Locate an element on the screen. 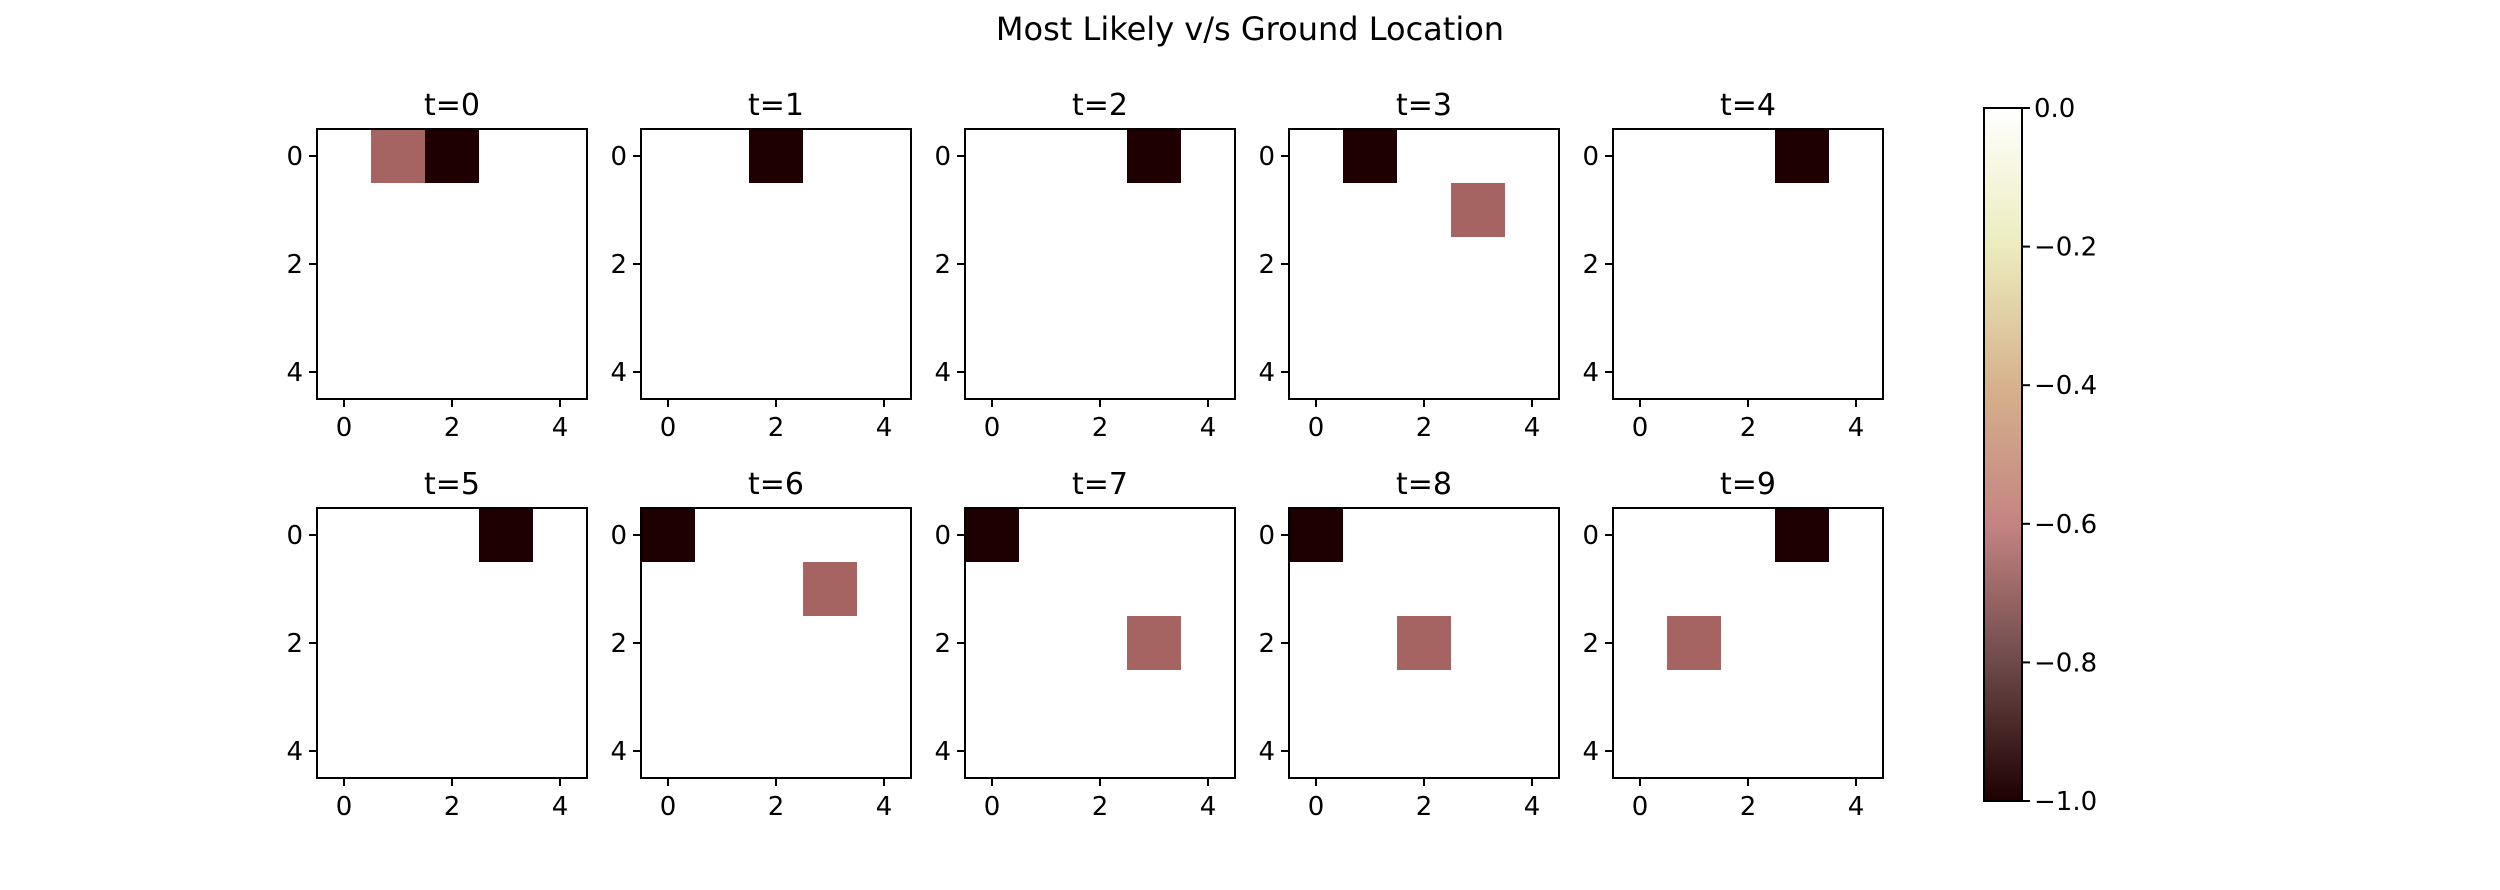  panel-title: t=1 is located at coordinates (776, 105).